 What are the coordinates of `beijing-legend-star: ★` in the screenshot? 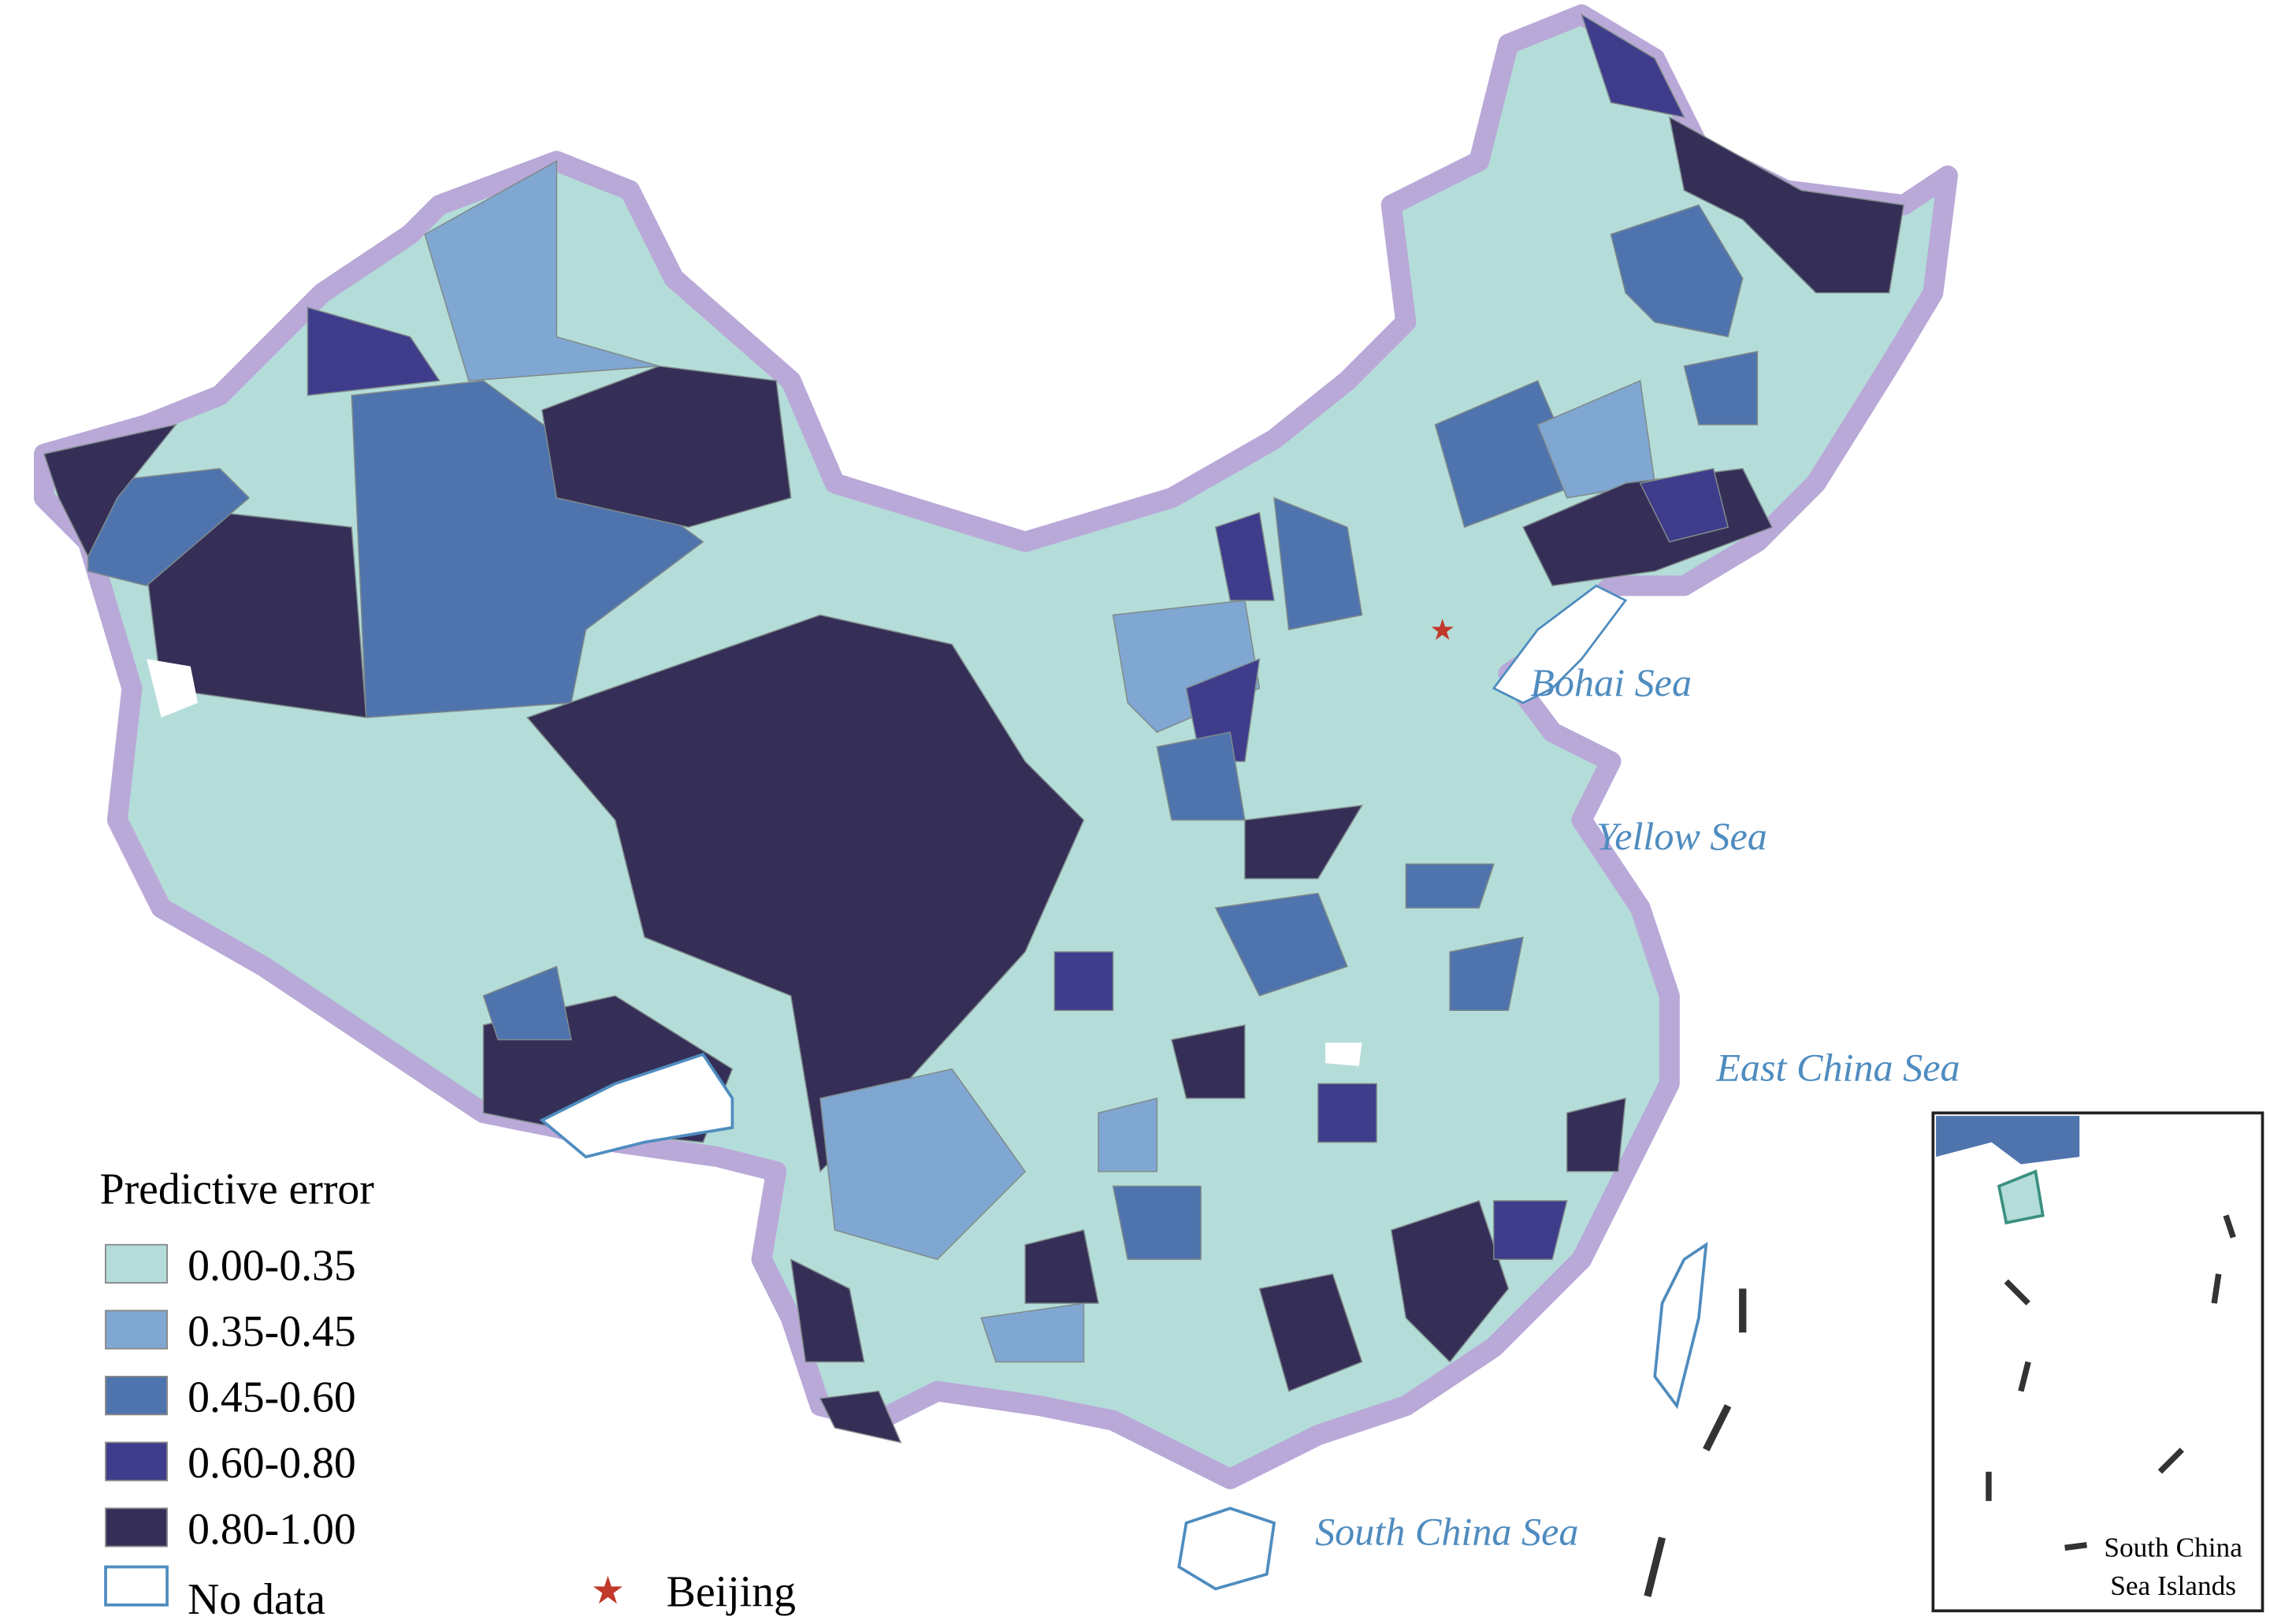 It's located at (608, 1591).